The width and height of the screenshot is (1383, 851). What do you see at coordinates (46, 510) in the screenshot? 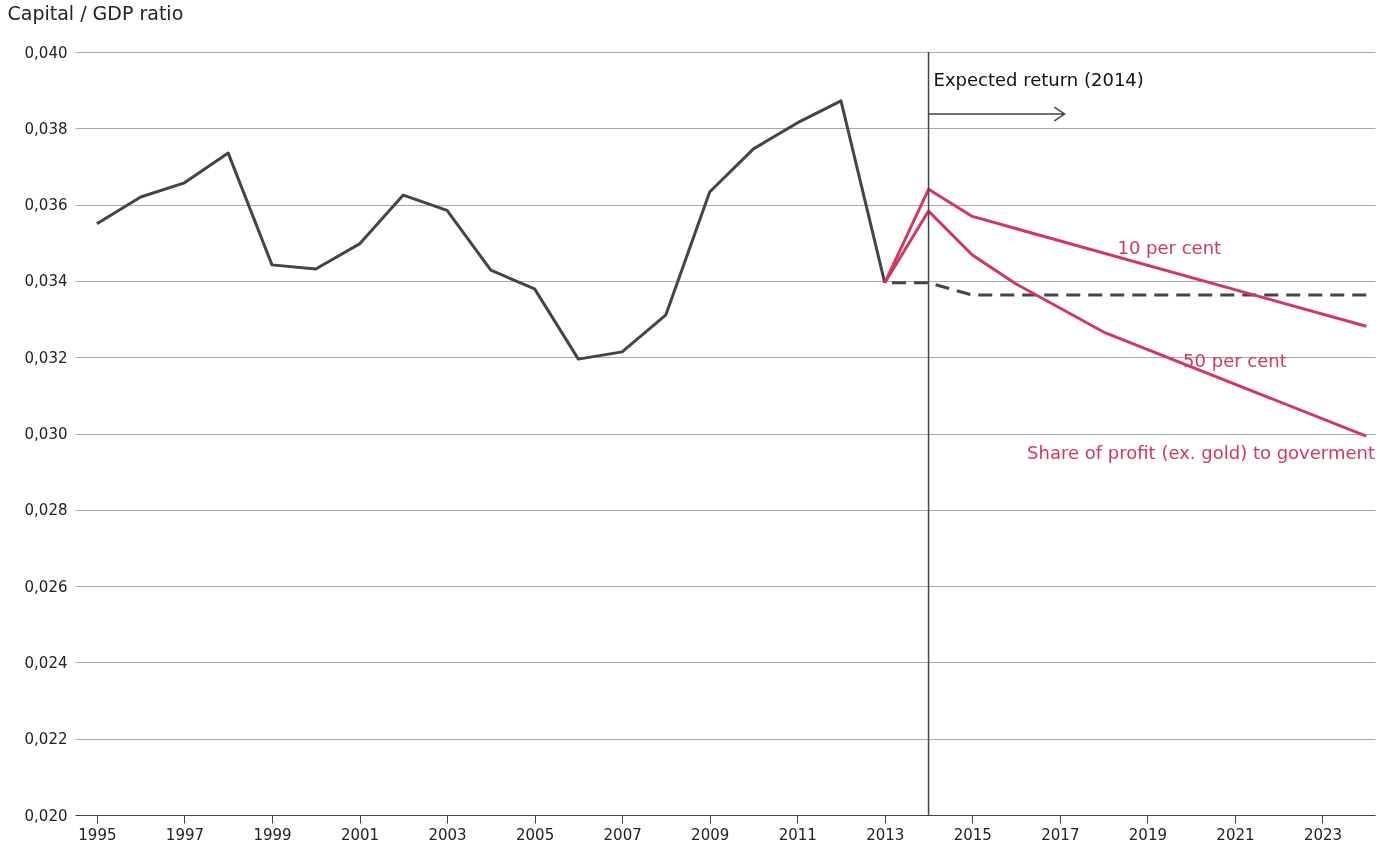
I see `y-tick-label: 0,028` at bounding box center [46, 510].